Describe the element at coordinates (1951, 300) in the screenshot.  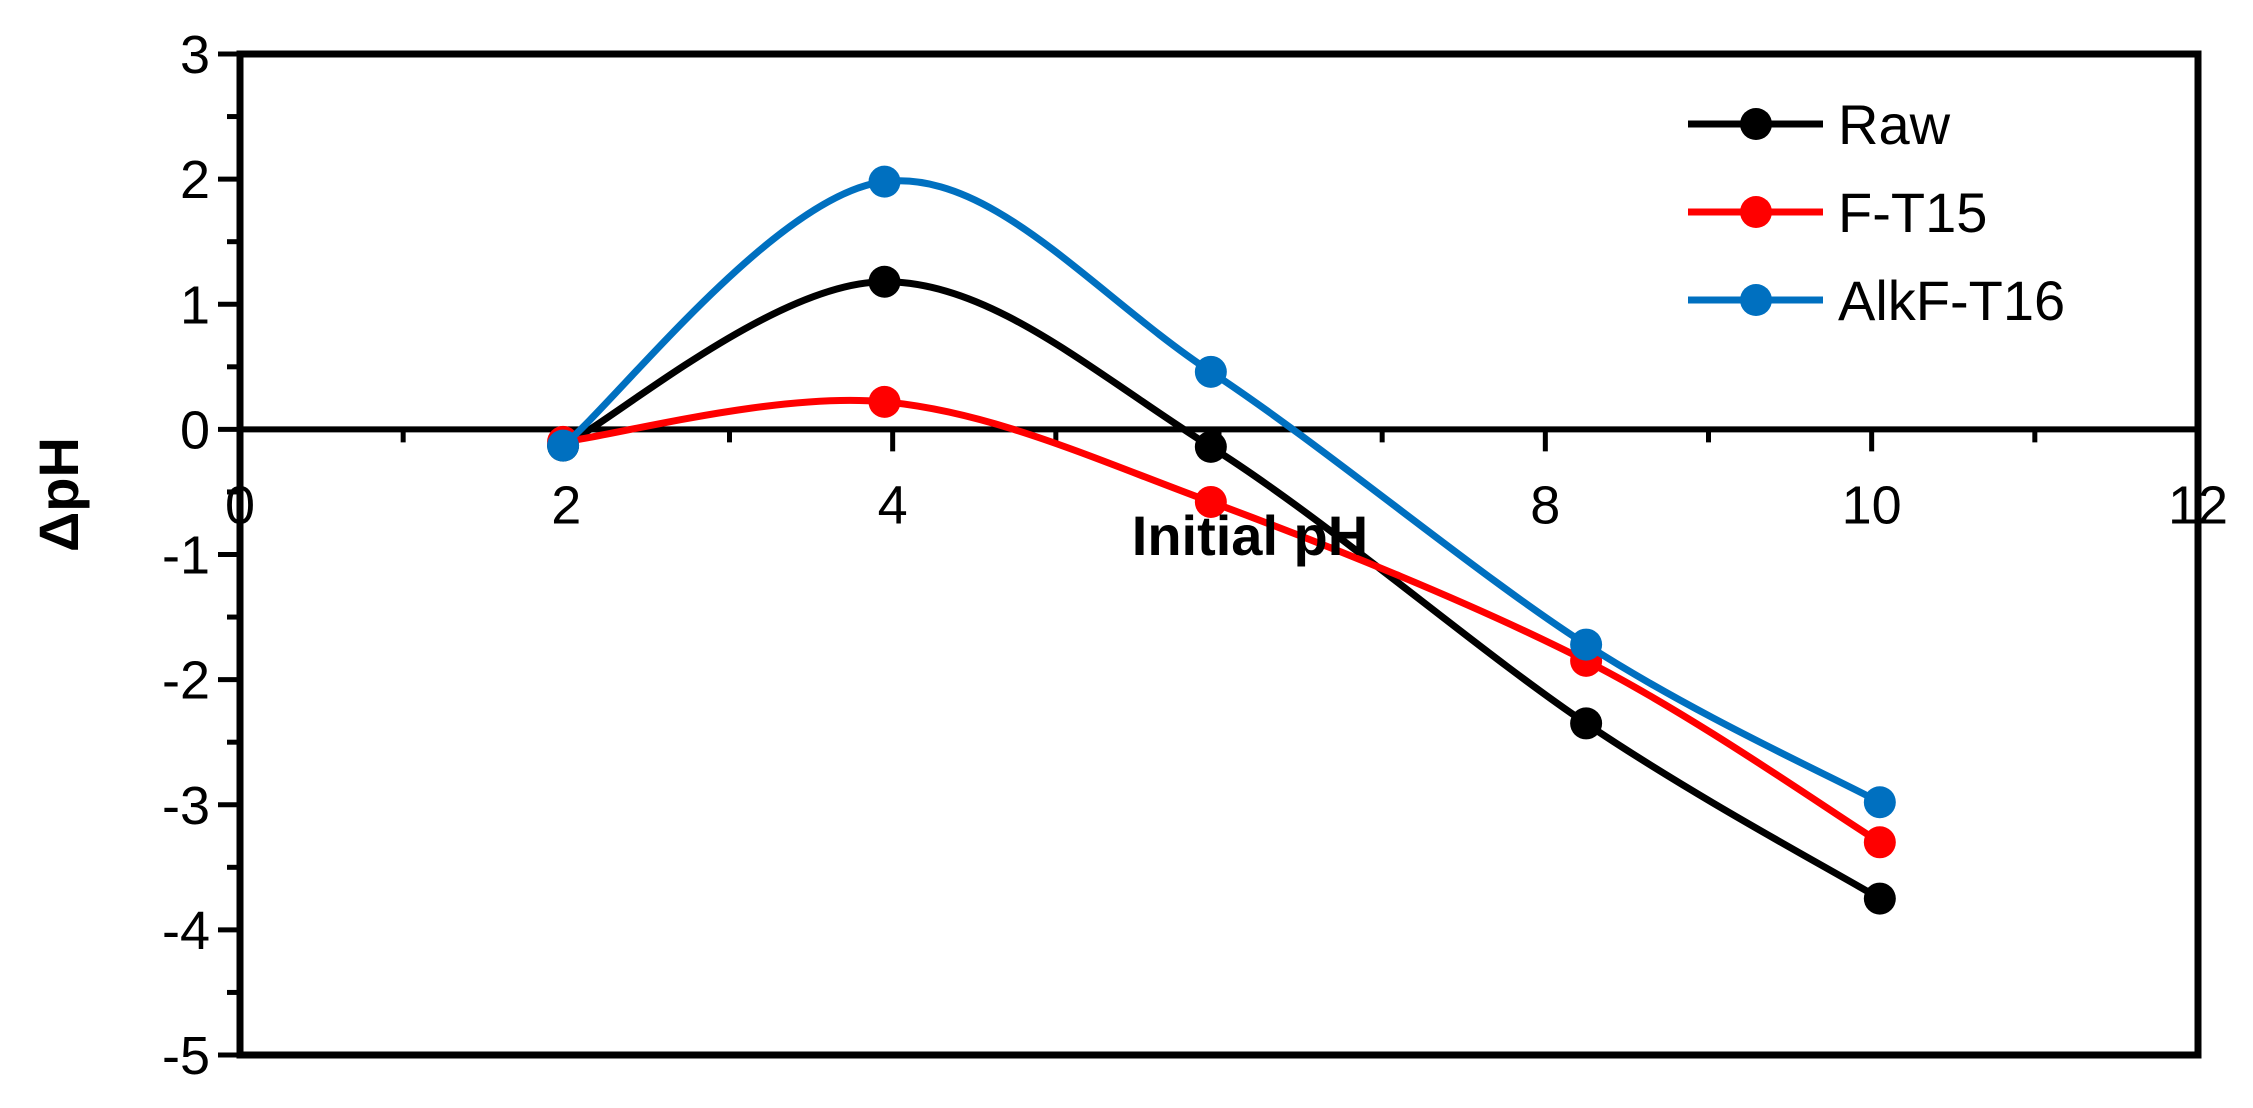
I see `legend-label: AlkF-T16` at that location.